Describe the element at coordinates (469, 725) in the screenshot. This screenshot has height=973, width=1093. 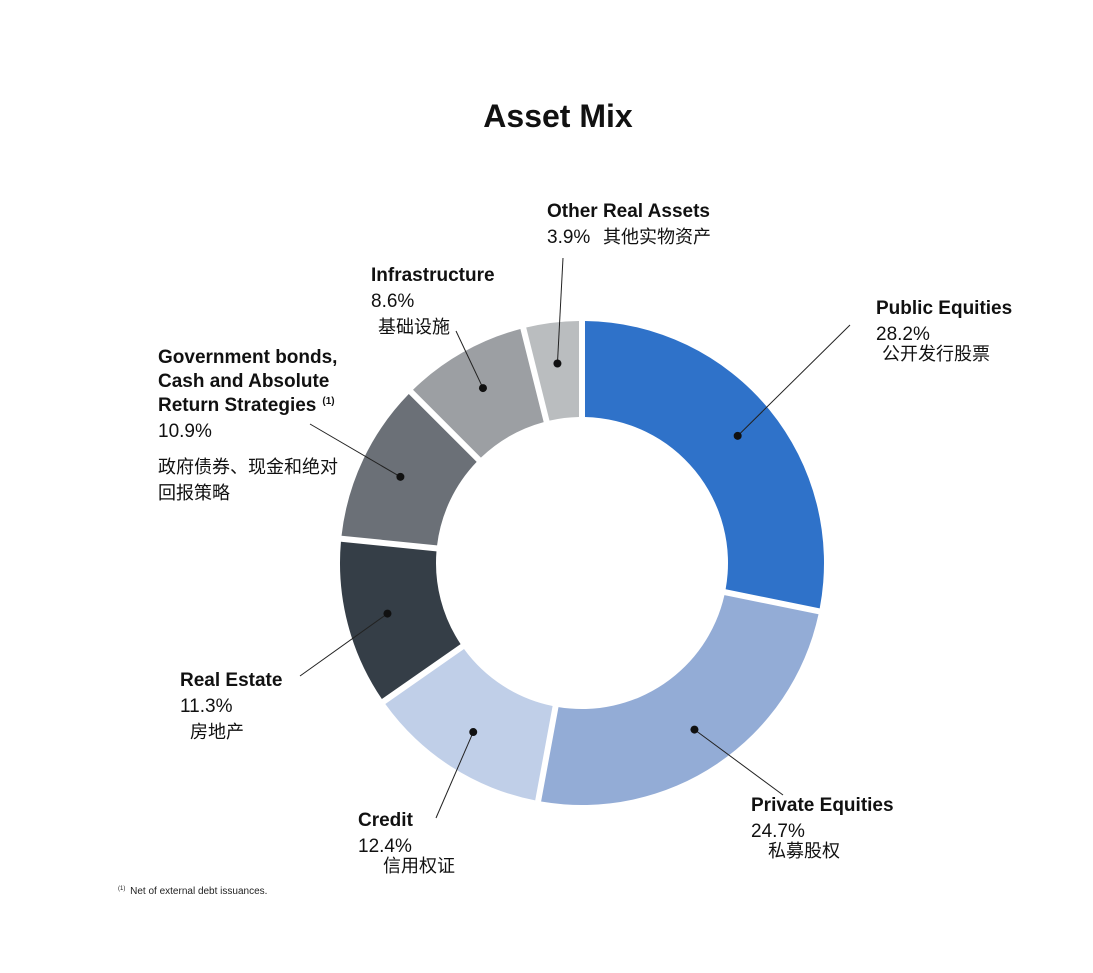
I see `slice-credit` at that location.